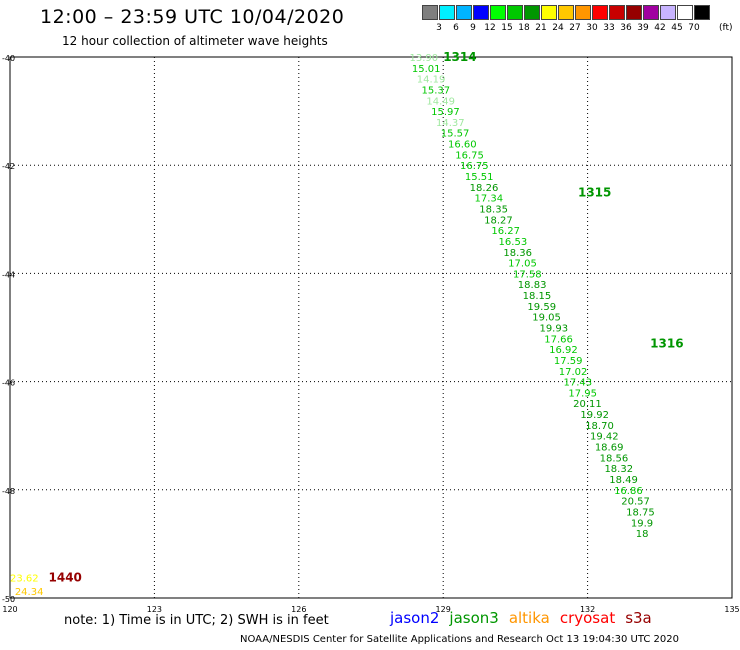  I want to click on wave-height-value: 17.43, so click(578, 383).